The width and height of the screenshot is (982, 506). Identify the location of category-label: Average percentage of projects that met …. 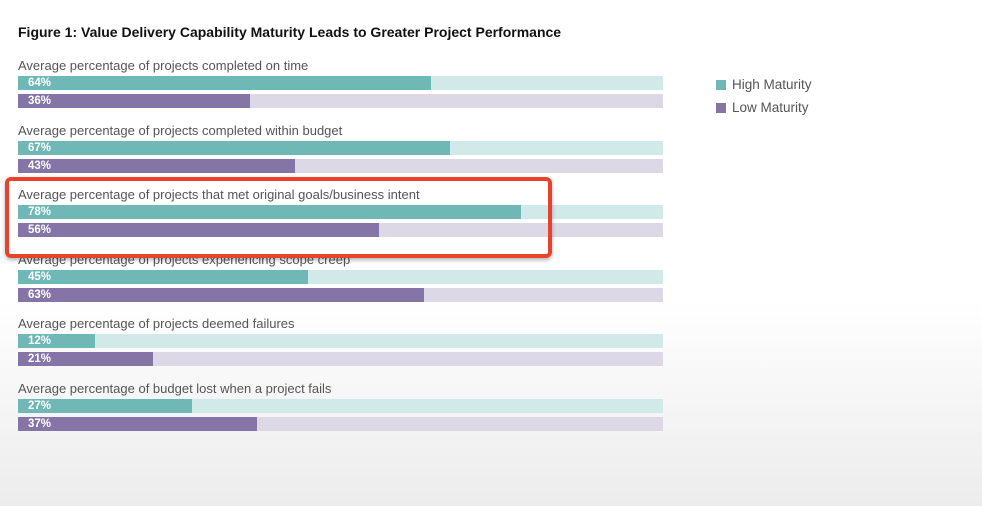
(219, 194).